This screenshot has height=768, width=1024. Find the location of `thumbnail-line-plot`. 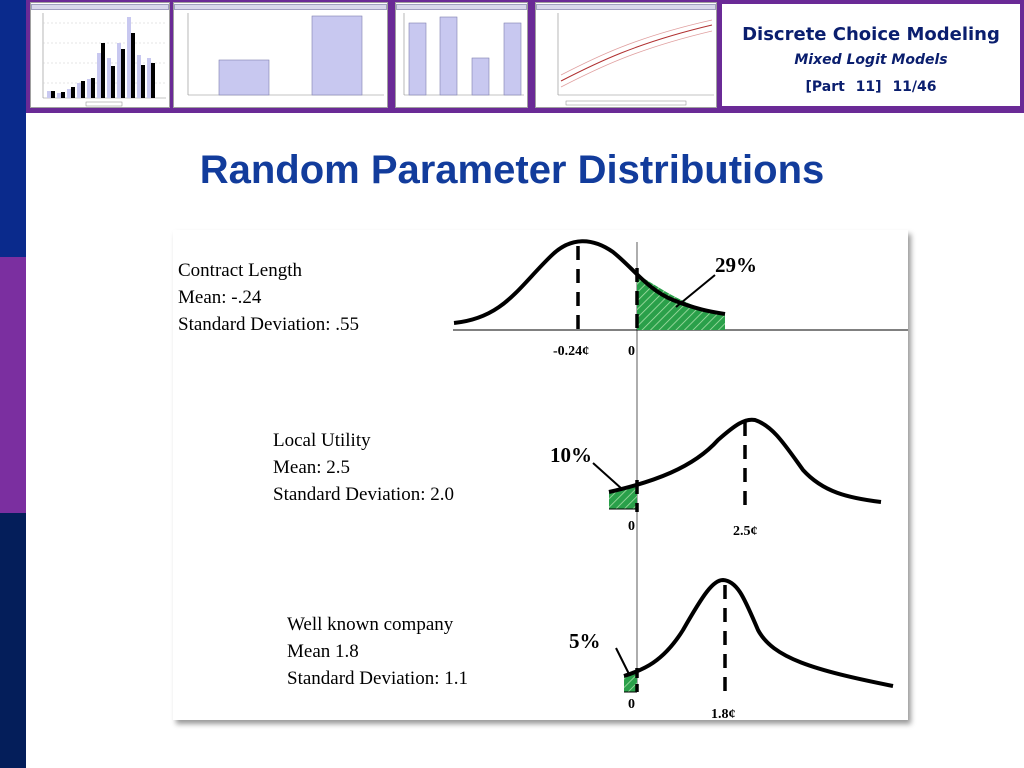

thumbnail-line-plot is located at coordinates (626, 55).